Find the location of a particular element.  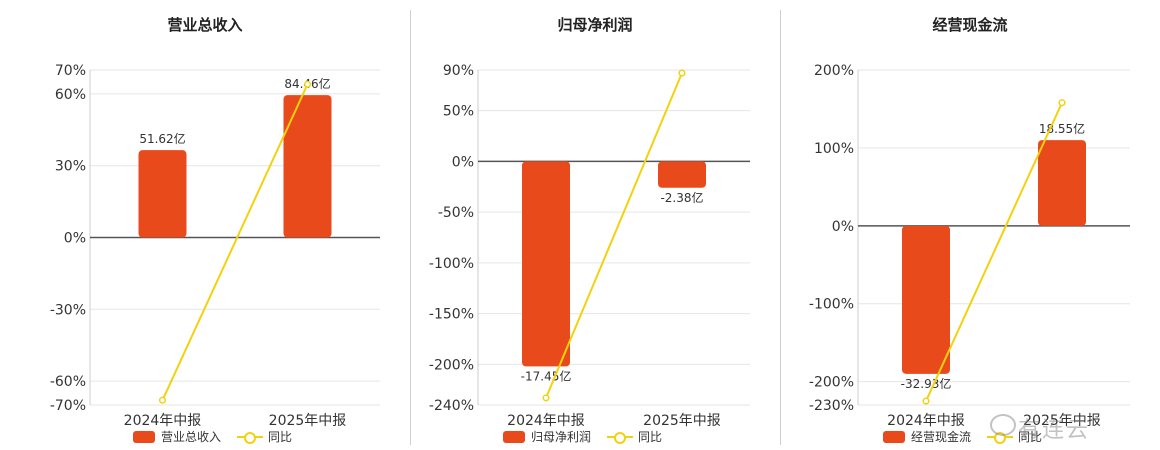

y-tick-label: -230% is located at coordinates (831, 406).